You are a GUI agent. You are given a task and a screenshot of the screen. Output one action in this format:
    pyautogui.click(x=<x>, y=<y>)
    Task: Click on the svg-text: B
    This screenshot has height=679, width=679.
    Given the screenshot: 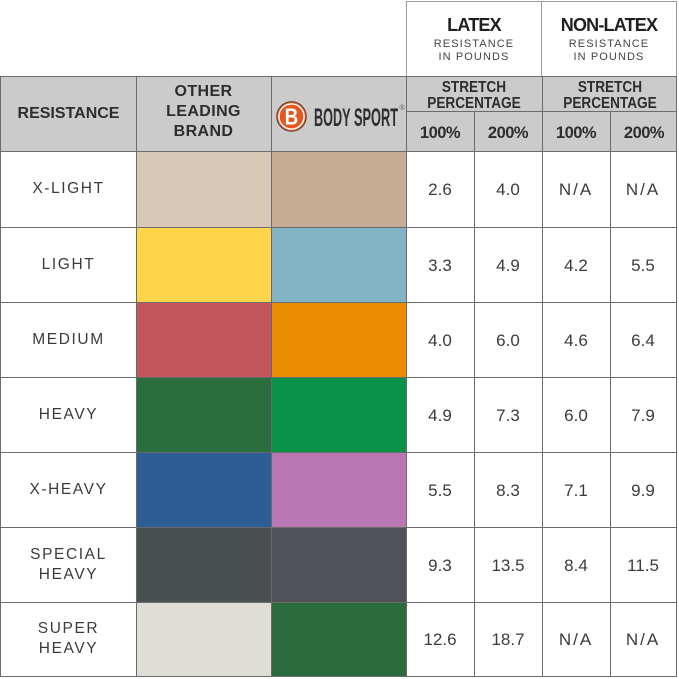 What is the action you would take?
    pyautogui.click(x=292, y=117)
    